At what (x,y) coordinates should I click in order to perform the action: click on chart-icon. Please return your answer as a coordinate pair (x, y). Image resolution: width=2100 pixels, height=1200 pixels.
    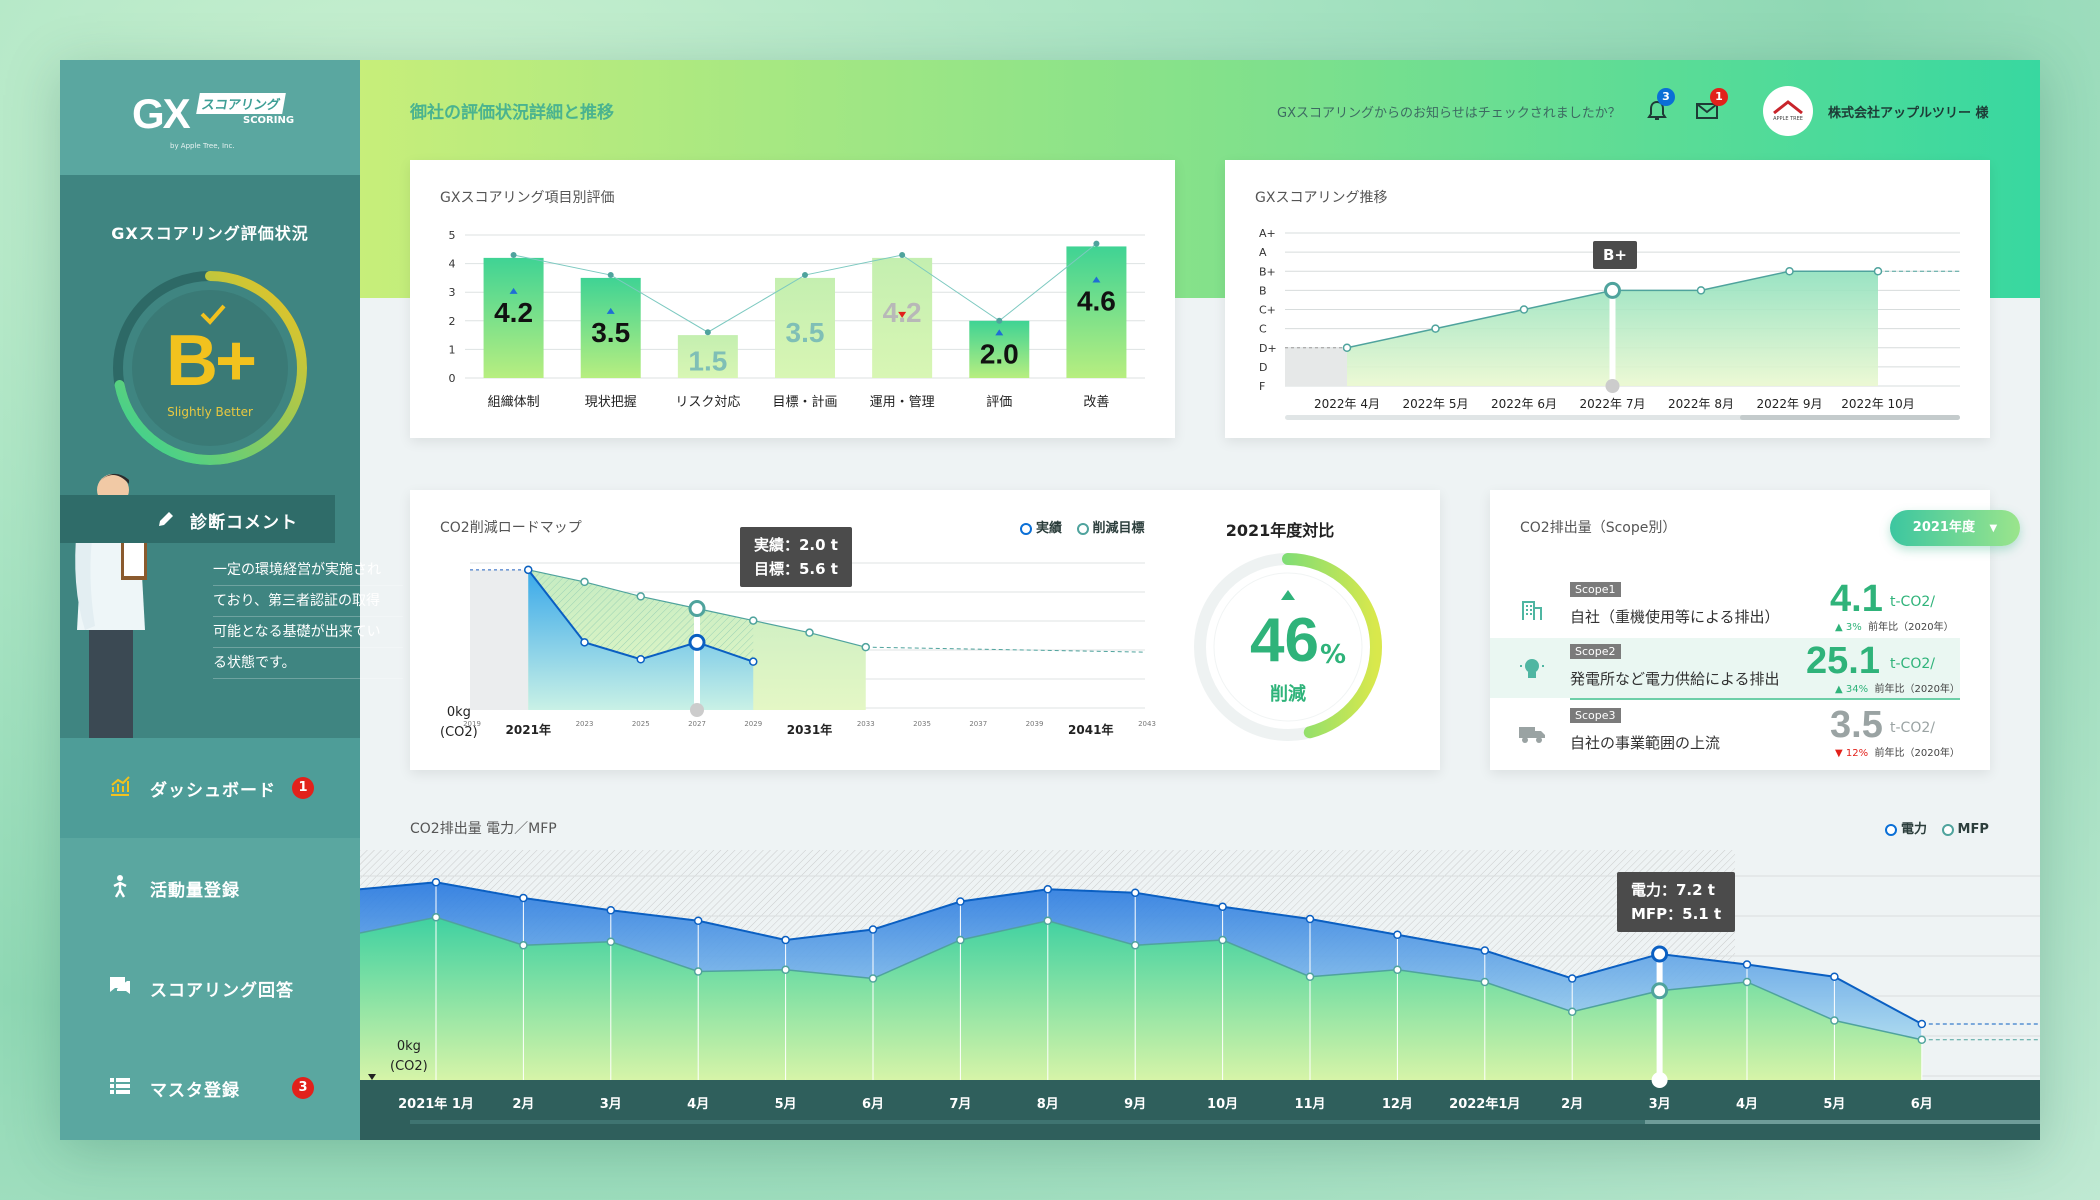
    Looking at the image, I should click on (120, 786).